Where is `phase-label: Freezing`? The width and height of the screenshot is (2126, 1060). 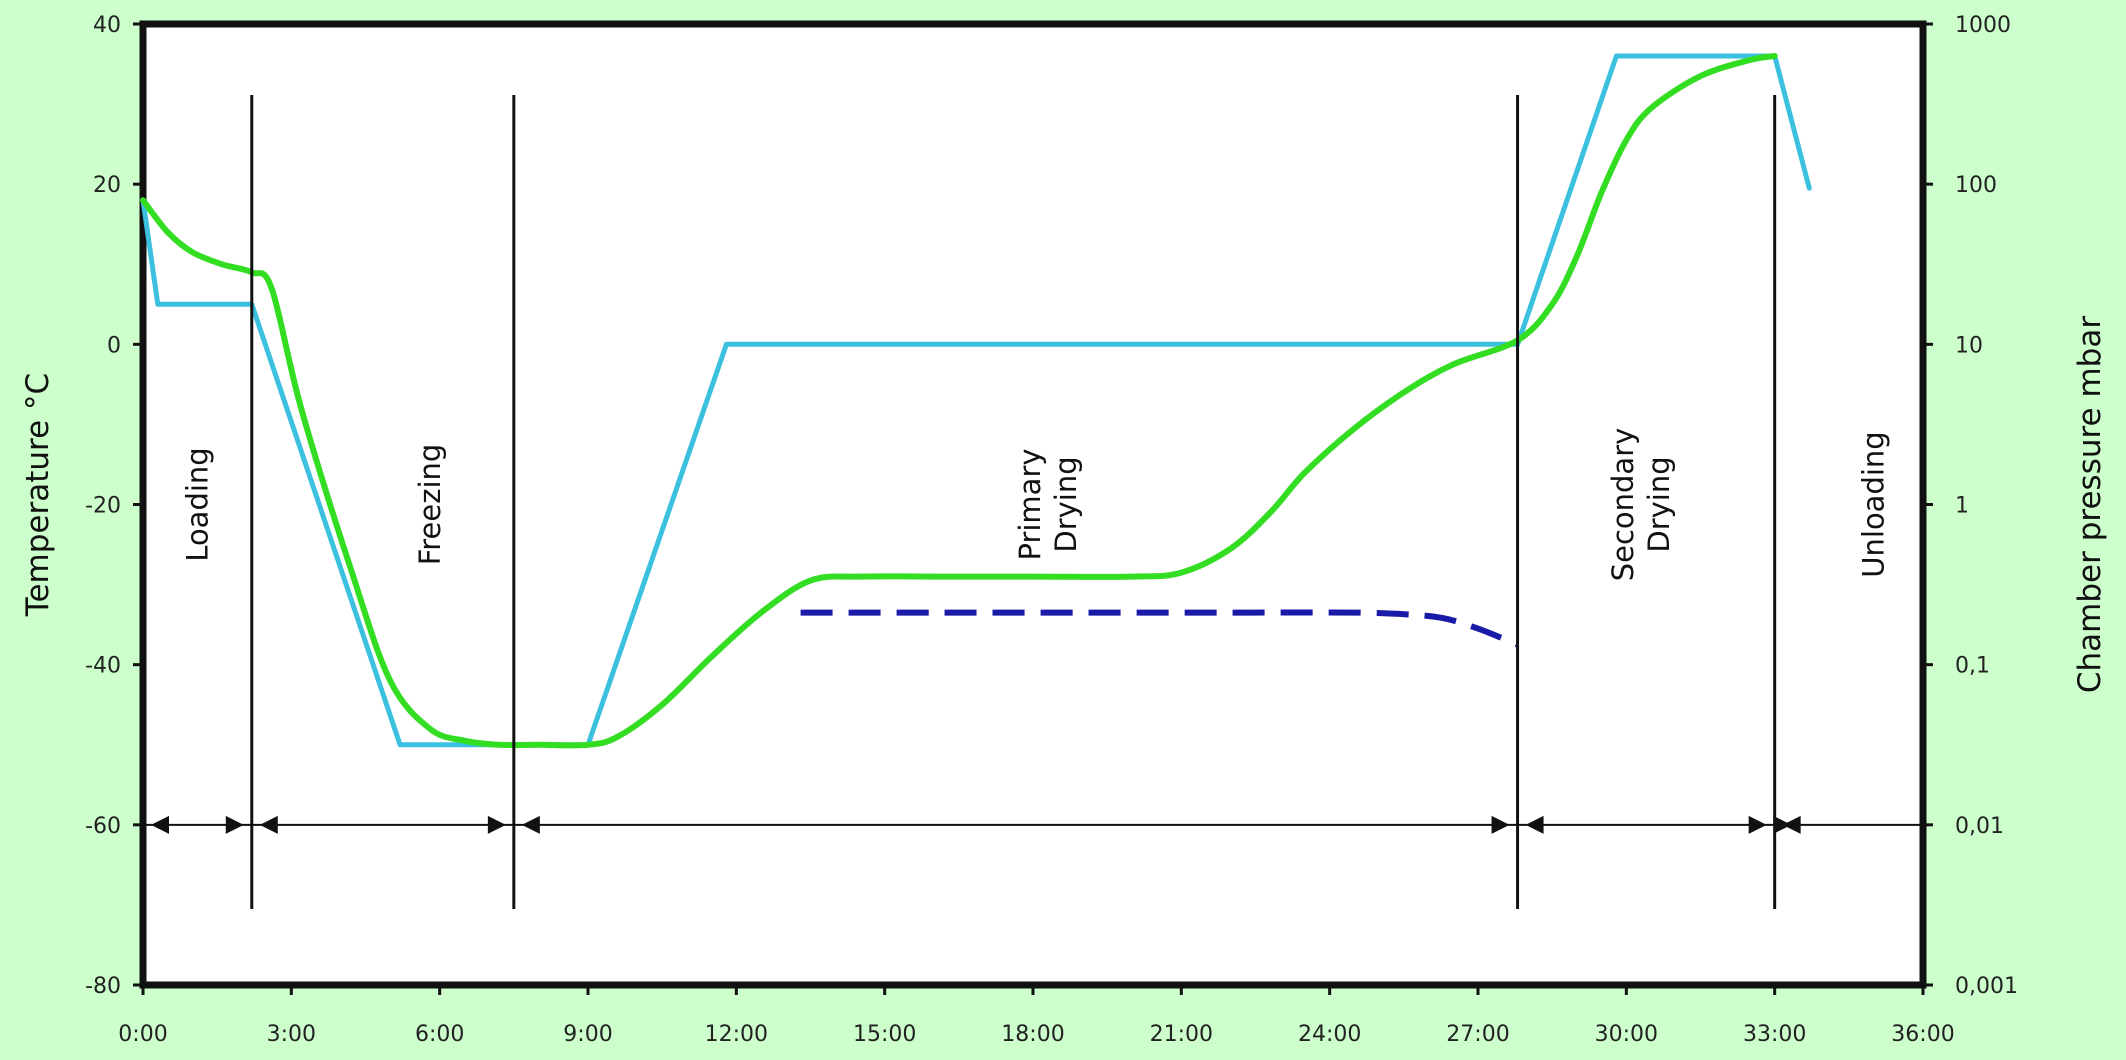
phase-label: Freezing is located at coordinates (430, 505).